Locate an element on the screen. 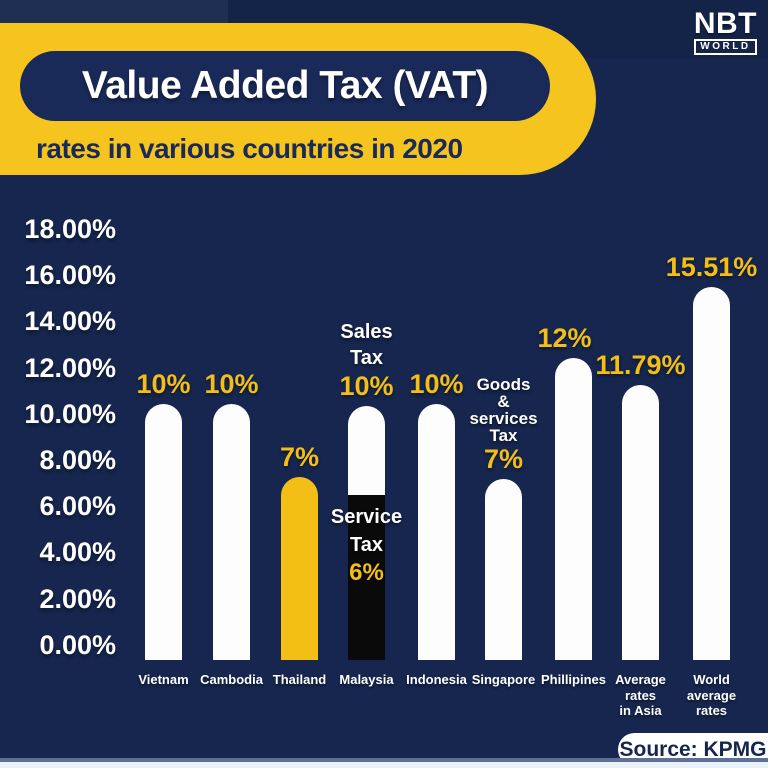 This screenshot has width=768, height=768. category-label-world-average-rates: World average rates is located at coordinates (712, 695).